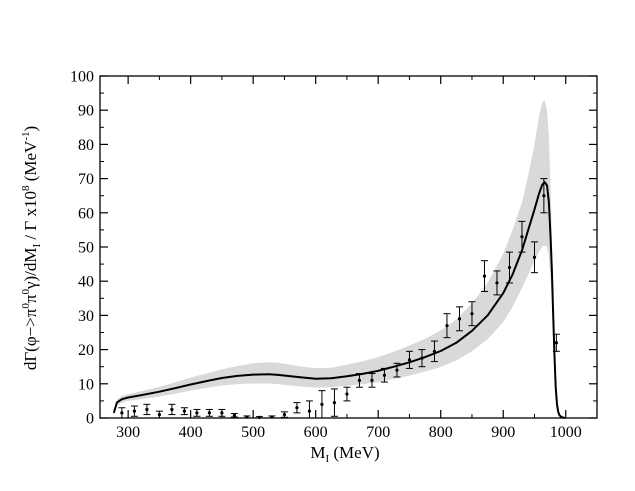 Image resolution: width=635 pixels, height=491 pixels. What do you see at coordinates (82, 77) in the screenshot?
I see `y-tick-label: 100` at bounding box center [82, 77].